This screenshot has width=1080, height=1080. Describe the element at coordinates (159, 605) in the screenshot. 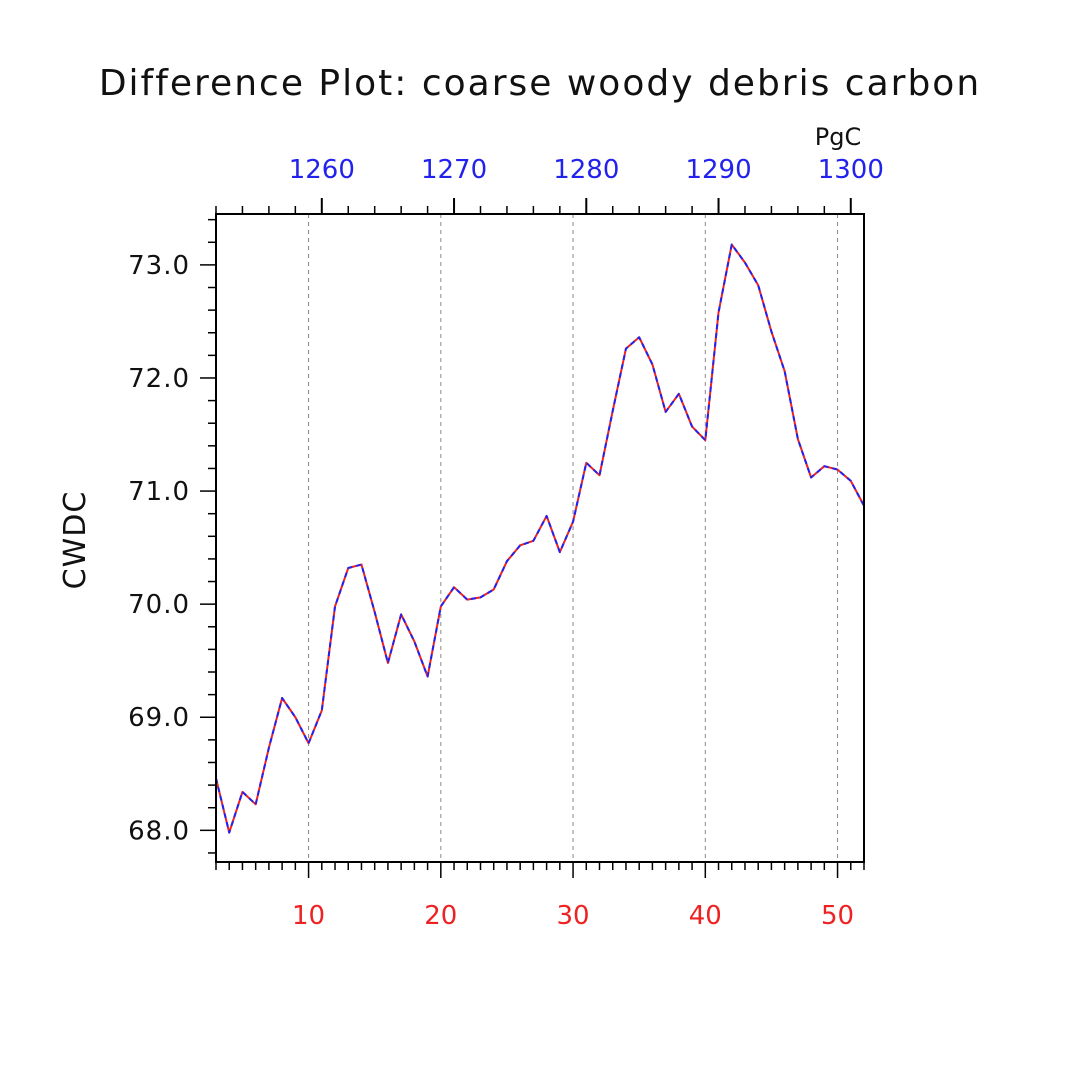

I see `y-tick-label-70.0: 70.0` at that location.